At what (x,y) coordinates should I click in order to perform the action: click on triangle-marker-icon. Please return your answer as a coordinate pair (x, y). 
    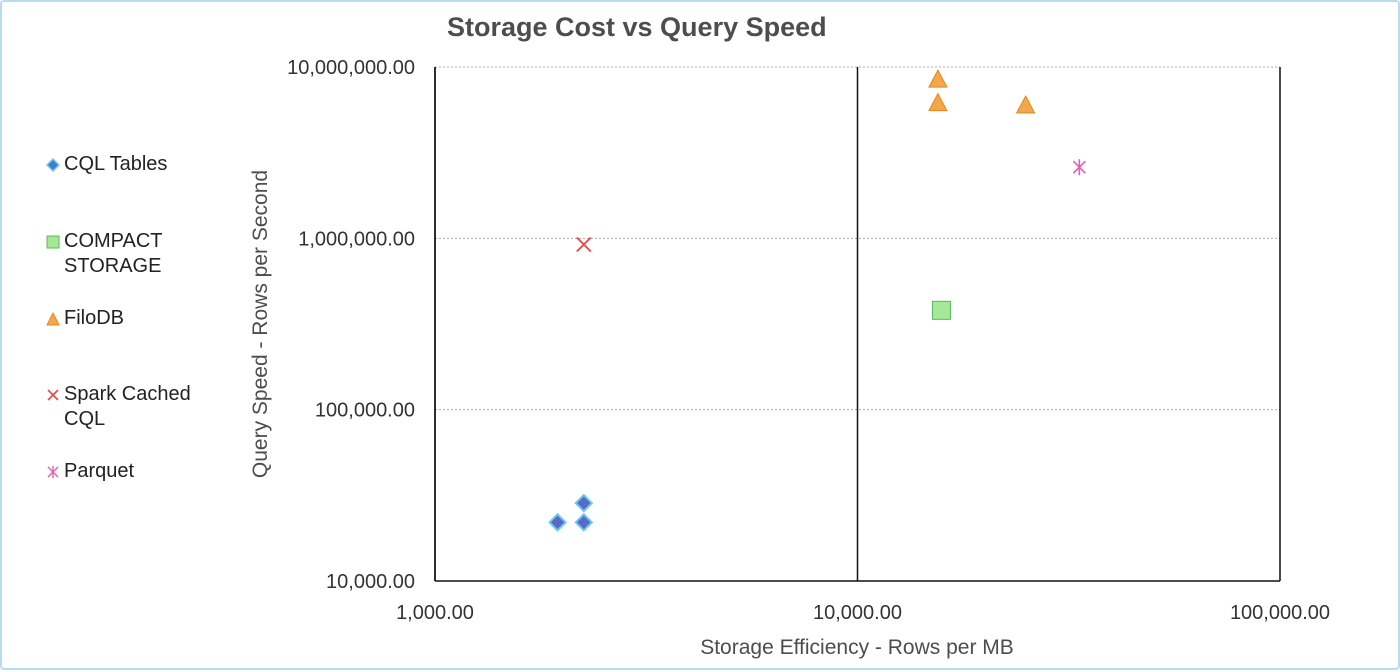
    Looking at the image, I should click on (55, 318).